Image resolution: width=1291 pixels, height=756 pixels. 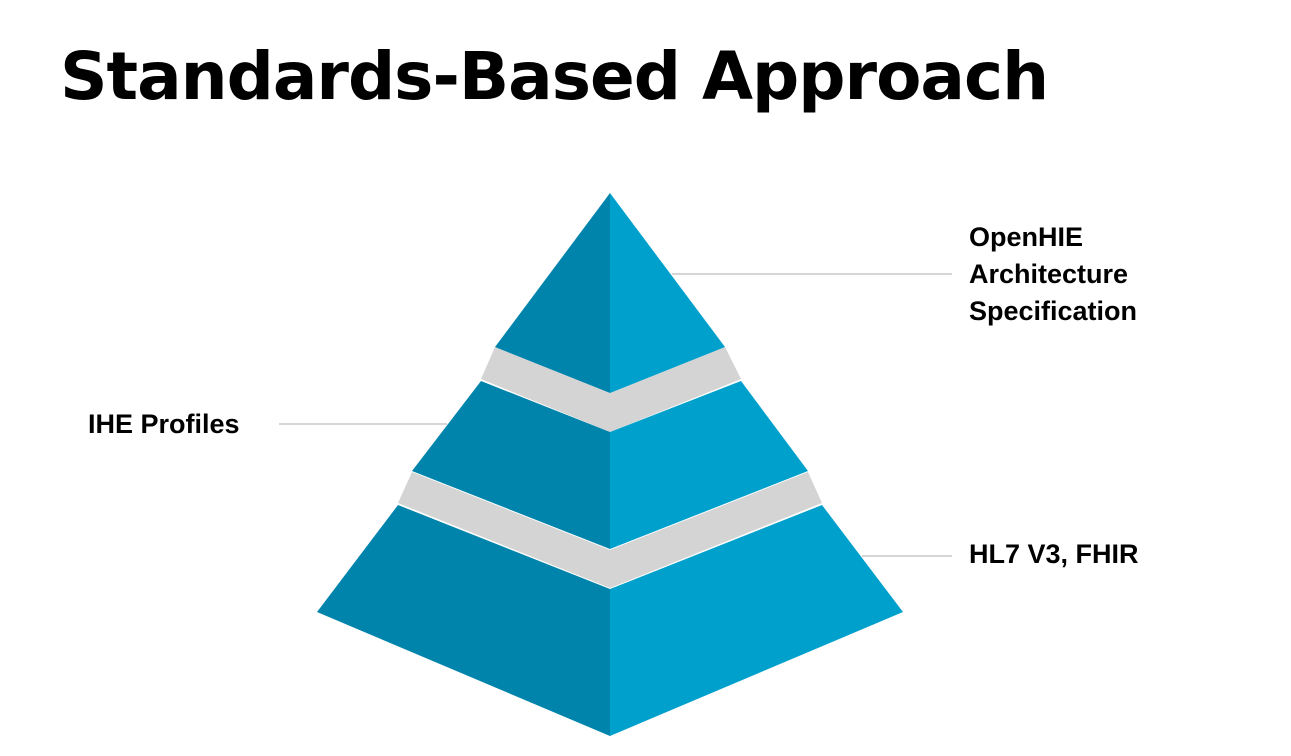 I want to click on pyramid-gap-upper, so click(x=611, y=389).